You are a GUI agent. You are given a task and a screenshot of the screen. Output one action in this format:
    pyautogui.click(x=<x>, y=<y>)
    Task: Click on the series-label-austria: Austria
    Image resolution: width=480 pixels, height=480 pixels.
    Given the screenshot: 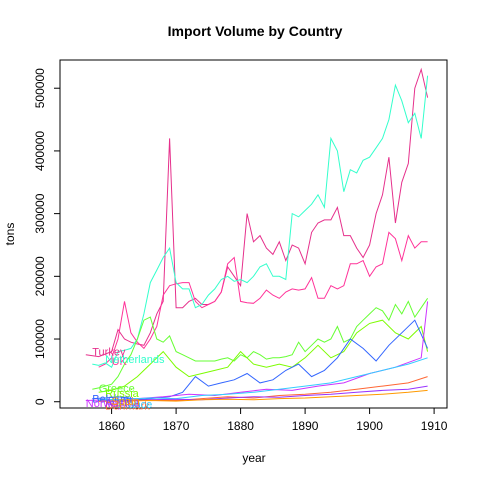 What is the action you would take?
    pyautogui.click(x=122, y=403)
    